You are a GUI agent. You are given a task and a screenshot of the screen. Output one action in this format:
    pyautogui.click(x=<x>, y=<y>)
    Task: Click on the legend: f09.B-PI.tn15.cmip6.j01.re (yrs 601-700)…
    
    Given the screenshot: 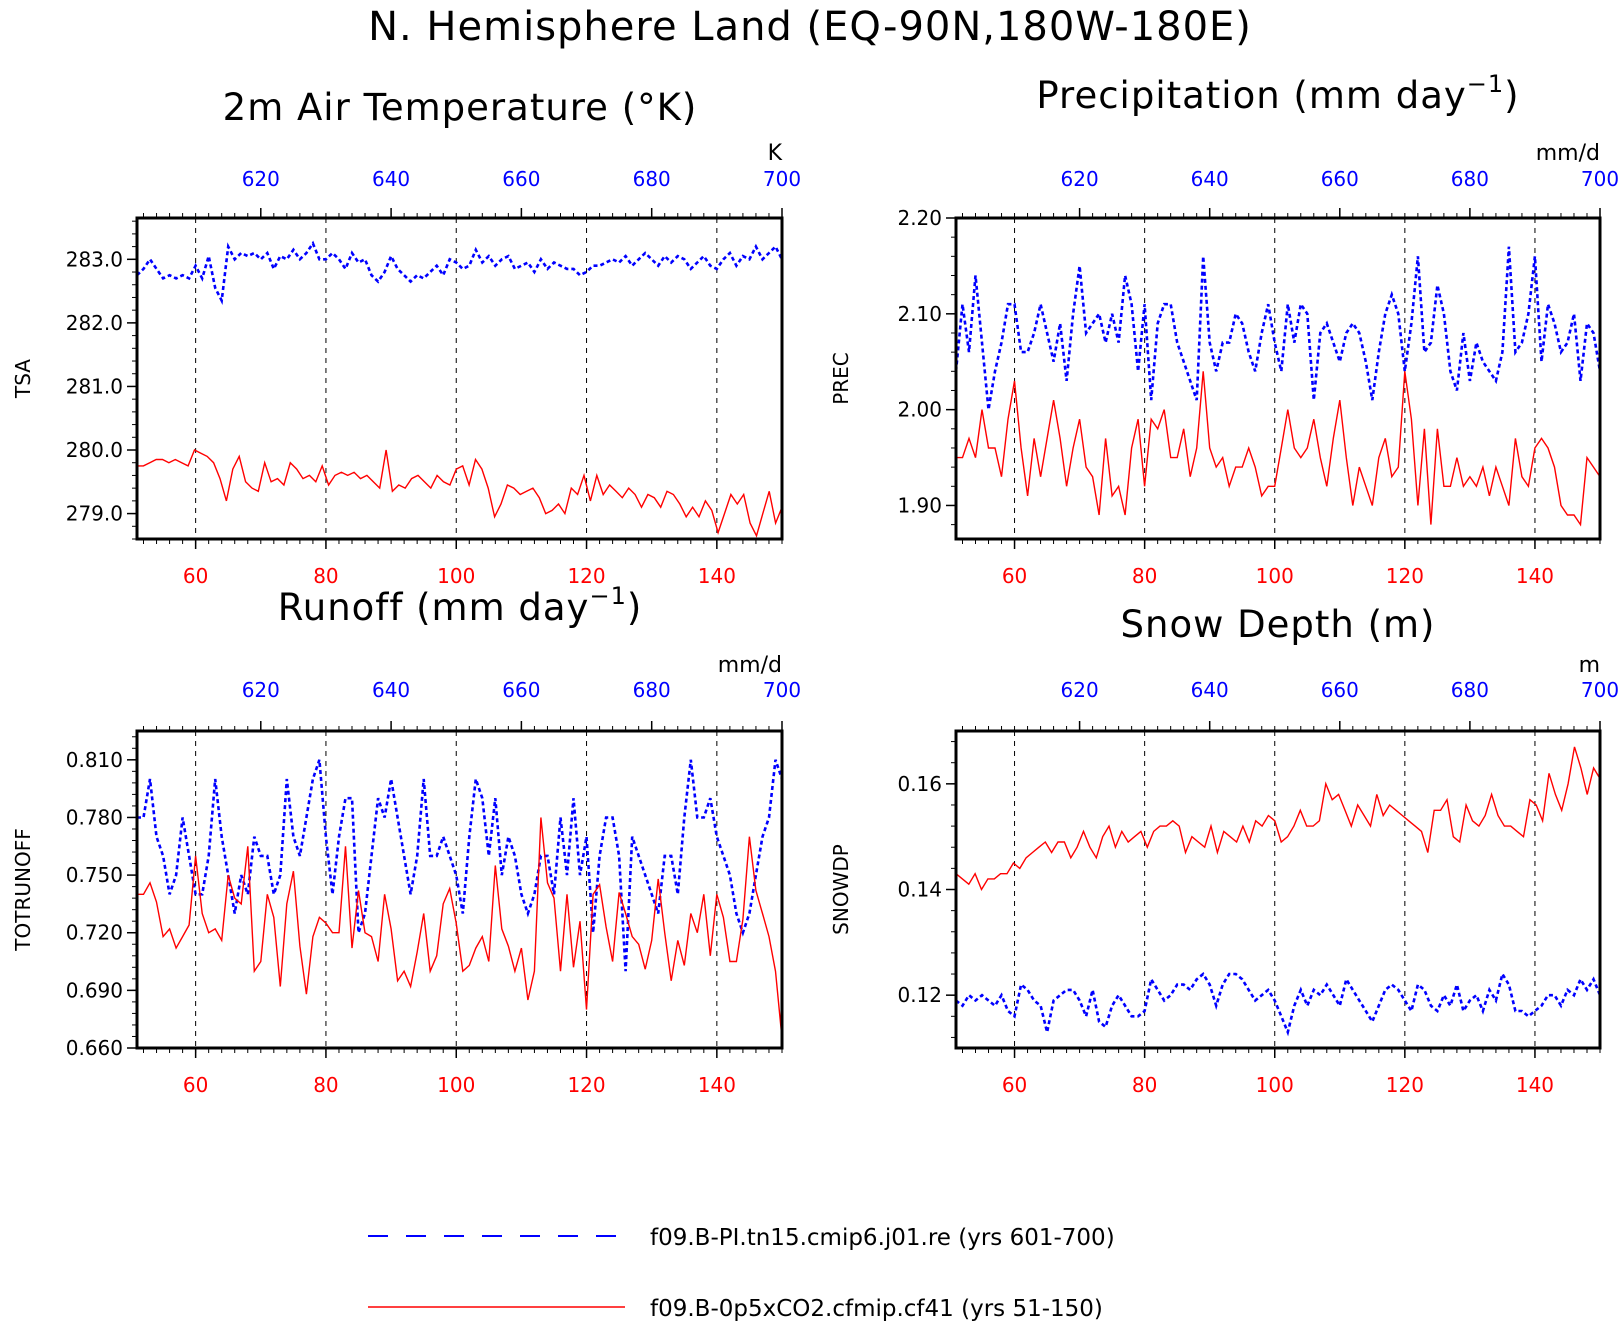 What is the action you would take?
    pyautogui.click(x=741, y=1273)
    